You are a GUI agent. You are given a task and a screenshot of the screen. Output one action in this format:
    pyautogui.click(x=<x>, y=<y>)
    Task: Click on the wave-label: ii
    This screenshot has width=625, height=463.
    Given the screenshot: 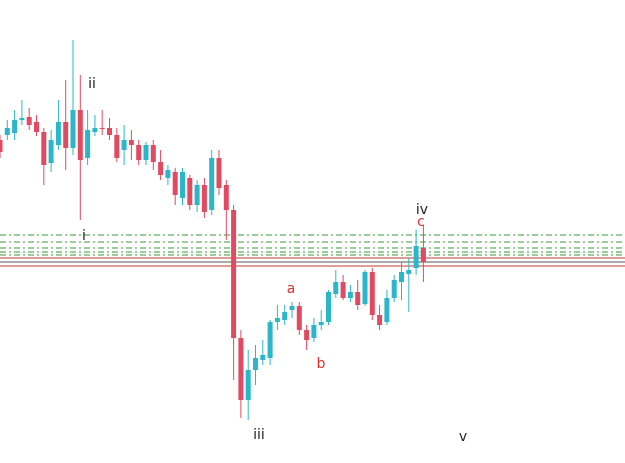 What is the action you would take?
    pyautogui.click(x=92, y=84)
    